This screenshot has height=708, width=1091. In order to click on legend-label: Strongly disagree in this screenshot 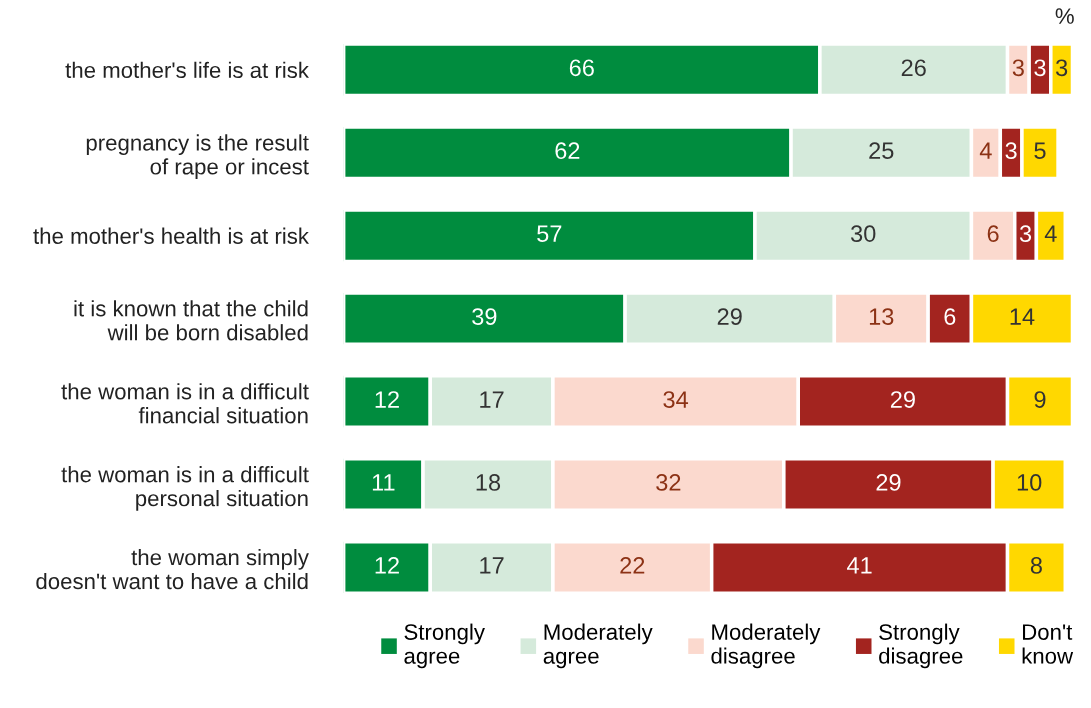, I will do `click(921, 646)`.